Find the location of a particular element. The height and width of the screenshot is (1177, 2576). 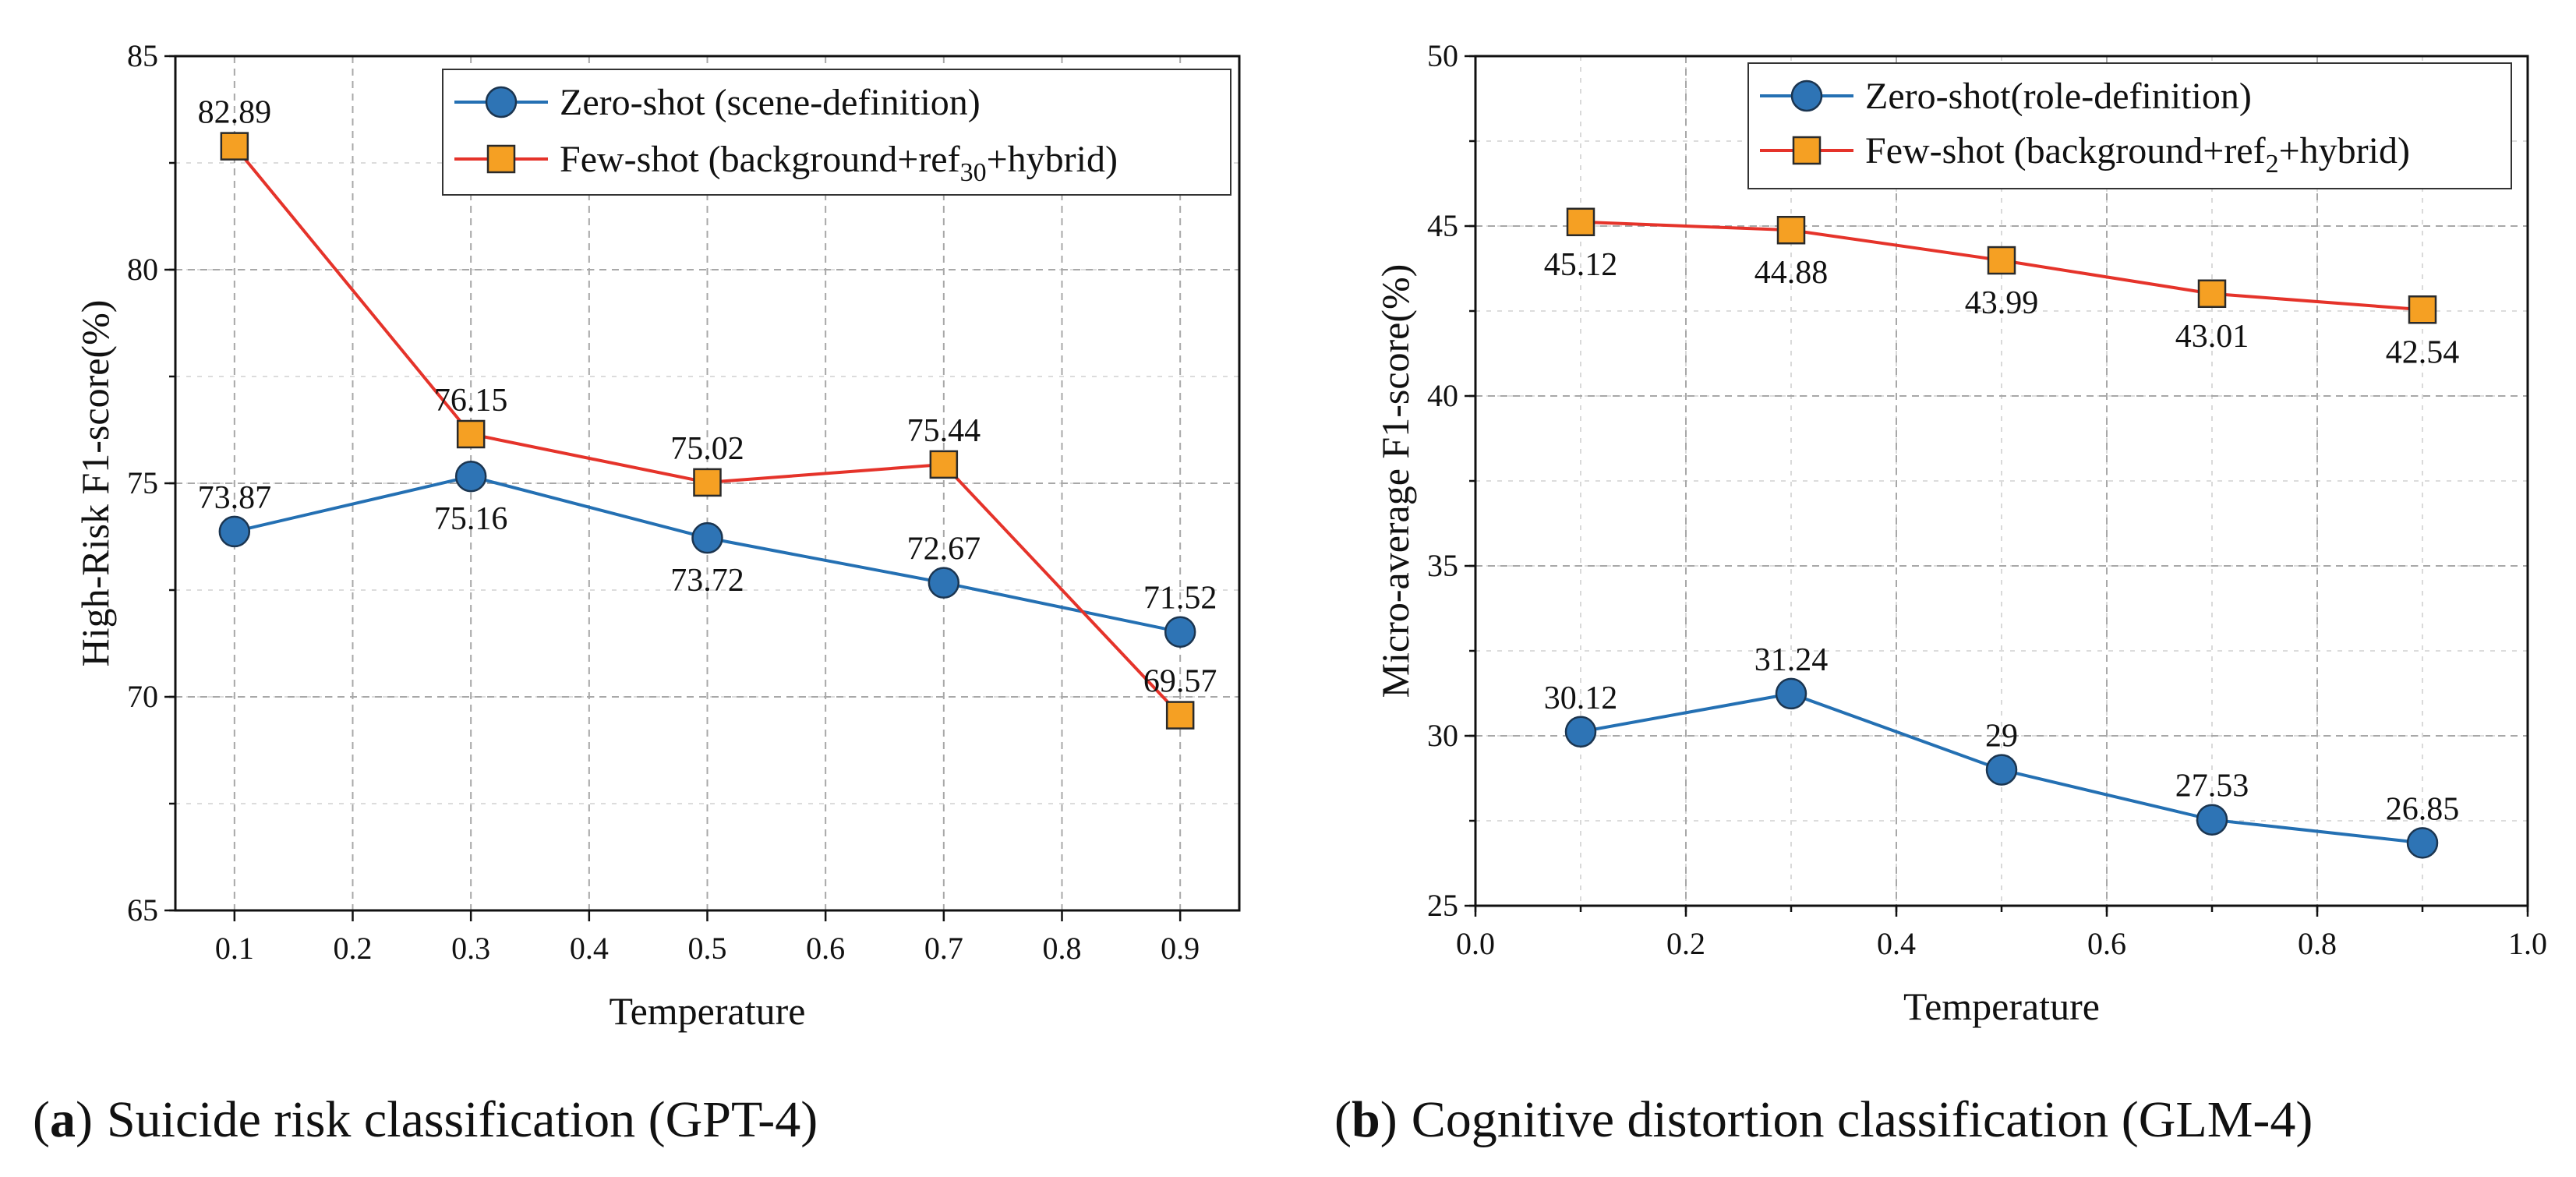

data-label-few-shot: 82.89 is located at coordinates (235, 113).